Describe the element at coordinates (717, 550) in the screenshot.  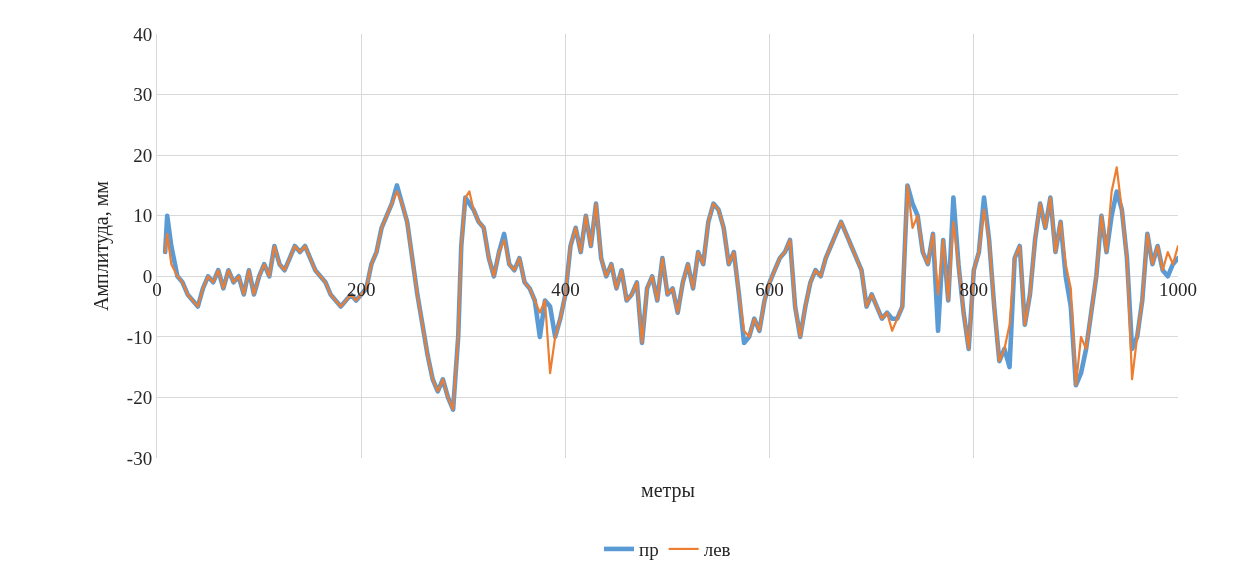
I see `legend-label: лев` at that location.